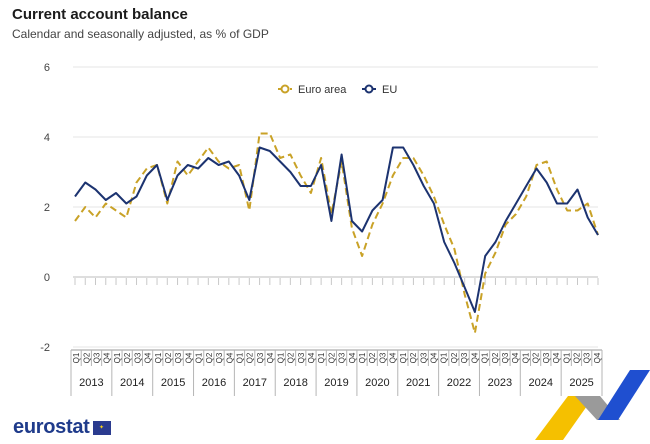  What do you see at coordinates (418, 383) in the screenshot?
I see `year-label: 2021` at bounding box center [418, 383].